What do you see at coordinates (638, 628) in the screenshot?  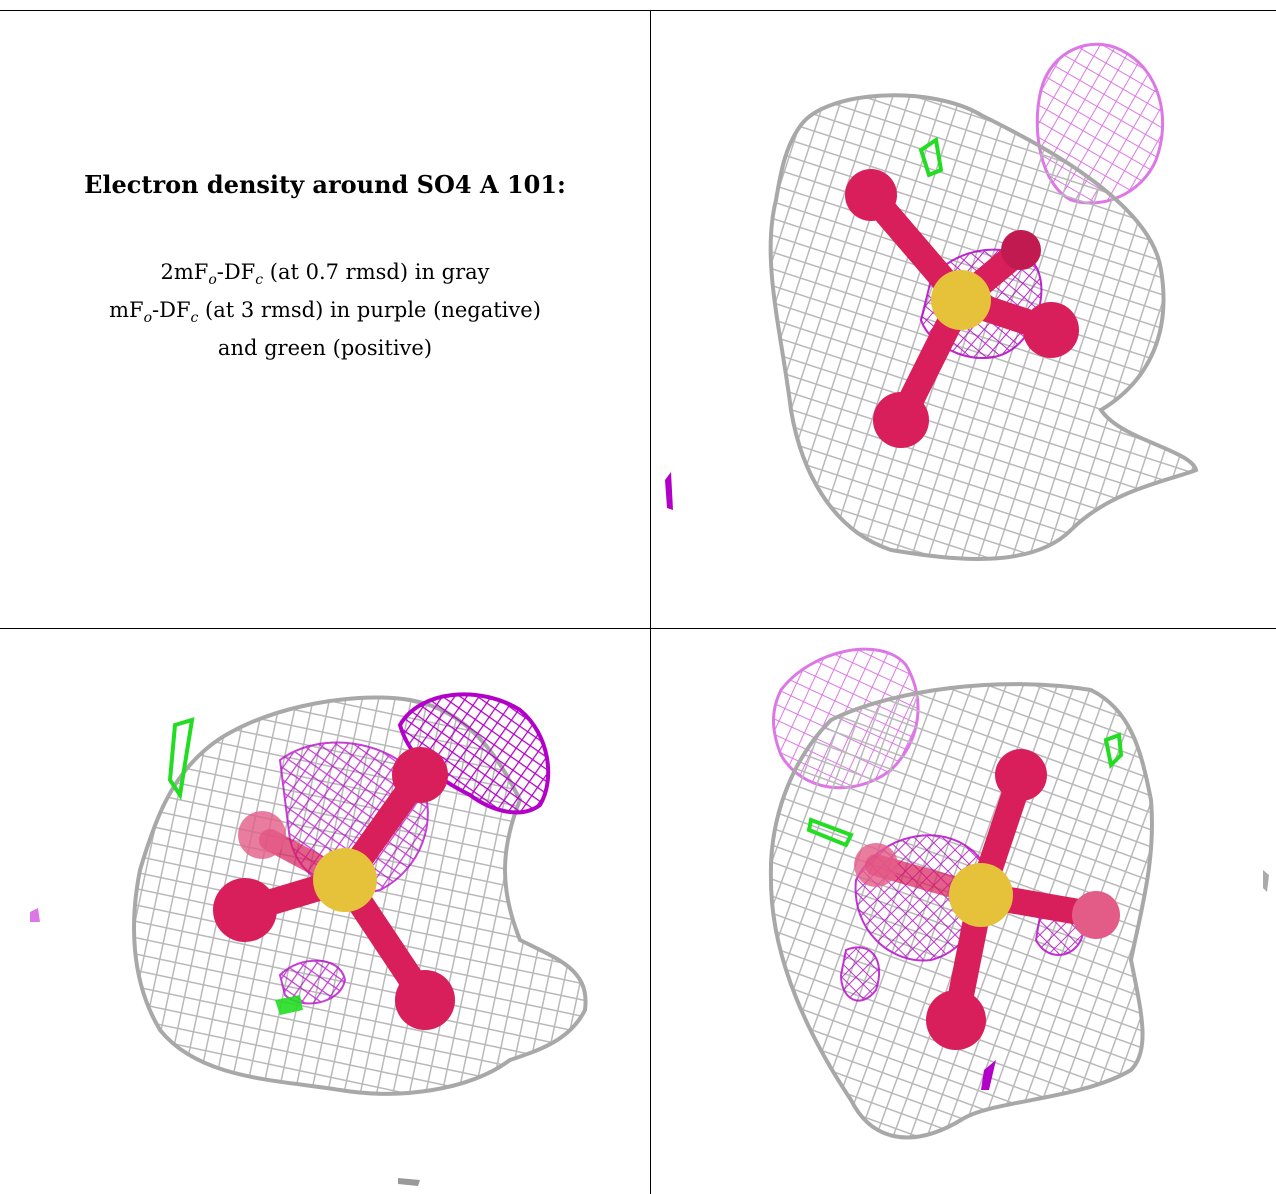 I see `border-middle` at bounding box center [638, 628].